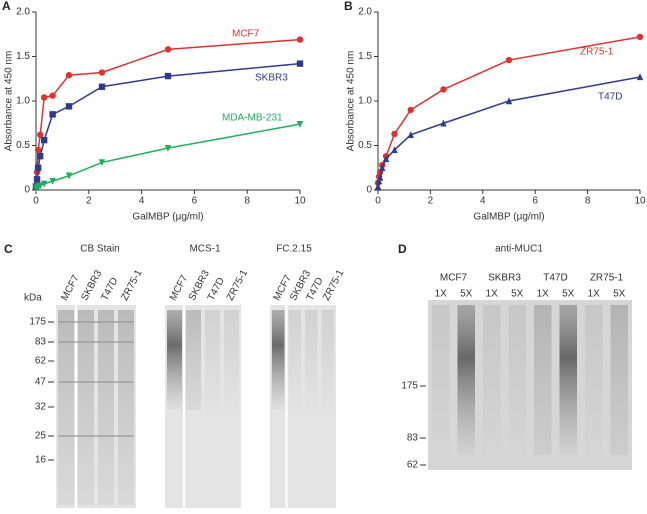 The image size is (647, 514). I want to click on y-tick-label: 0, so click(27, 190).